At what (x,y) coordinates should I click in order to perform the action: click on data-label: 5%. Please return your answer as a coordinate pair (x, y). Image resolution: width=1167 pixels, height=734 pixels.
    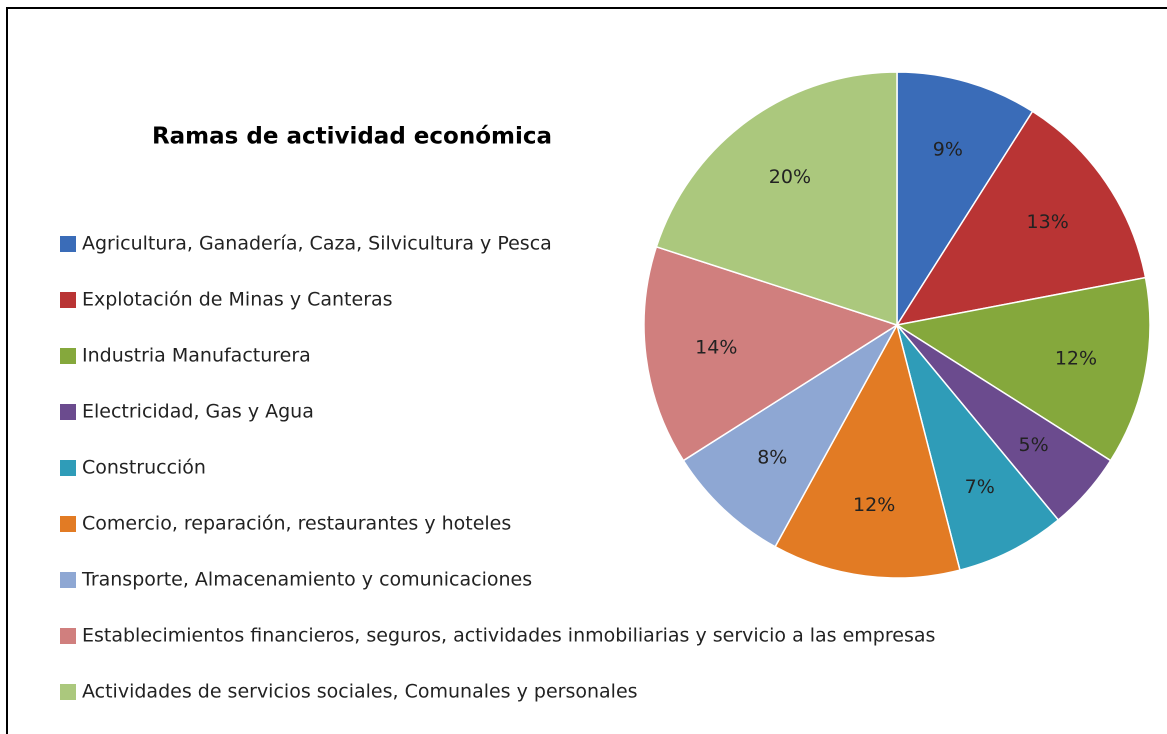
    Looking at the image, I should click on (1034, 445).